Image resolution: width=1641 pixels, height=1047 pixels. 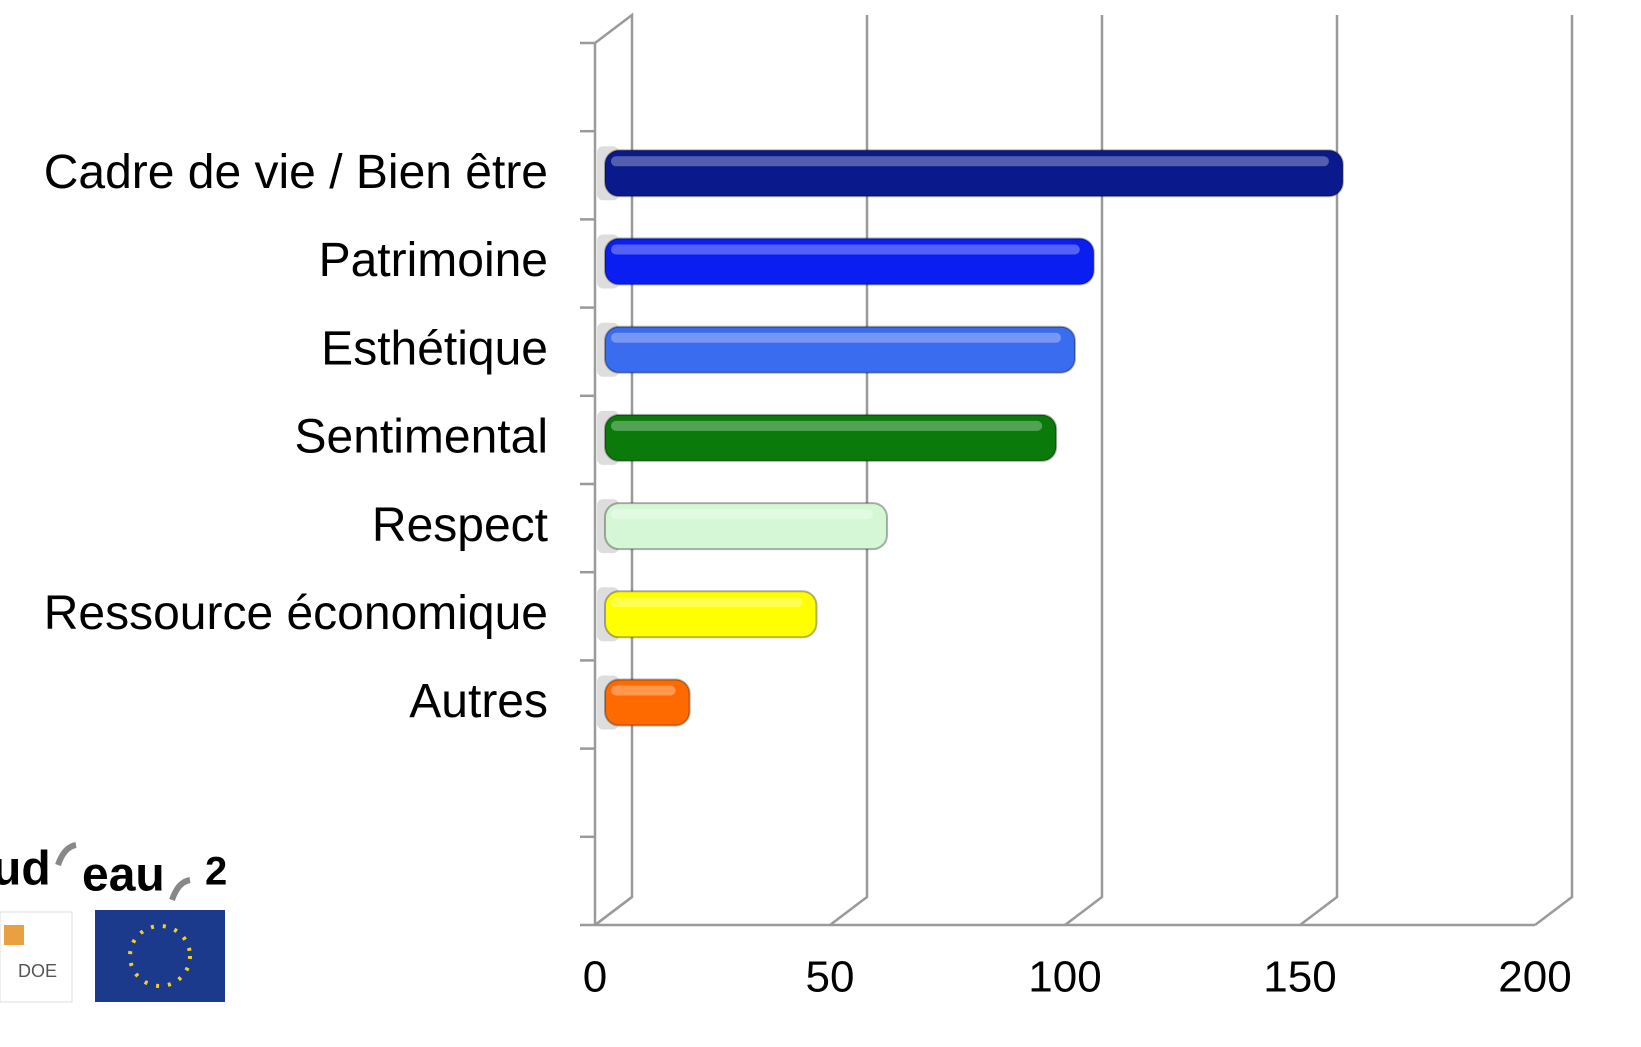 I want to click on y-tick-label: Patrimoine, so click(x=433, y=260).